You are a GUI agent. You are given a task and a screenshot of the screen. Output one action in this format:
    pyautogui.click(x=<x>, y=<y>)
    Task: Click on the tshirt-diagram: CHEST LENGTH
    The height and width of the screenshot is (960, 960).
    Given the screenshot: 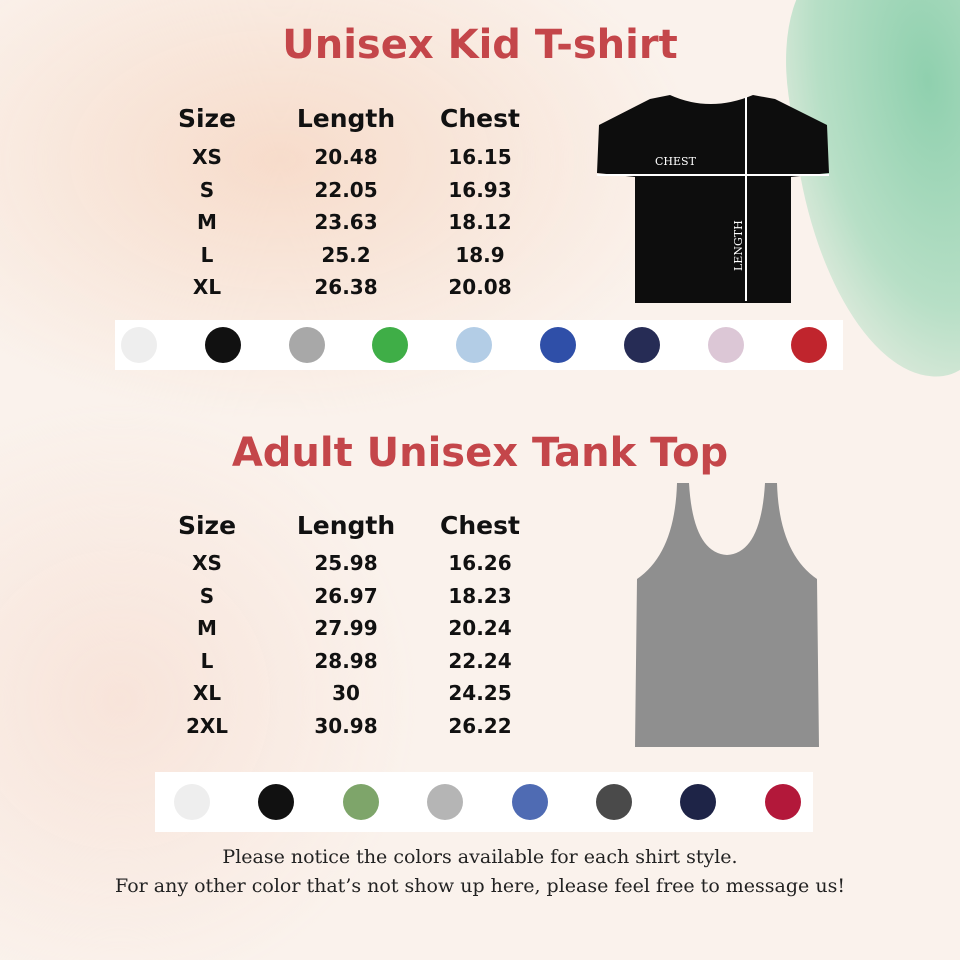 What is the action you would take?
    pyautogui.click(x=713, y=199)
    